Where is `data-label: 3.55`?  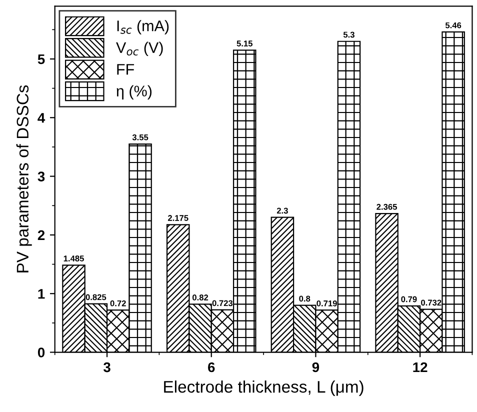
data-label: 3.55 is located at coordinates (140, 137).